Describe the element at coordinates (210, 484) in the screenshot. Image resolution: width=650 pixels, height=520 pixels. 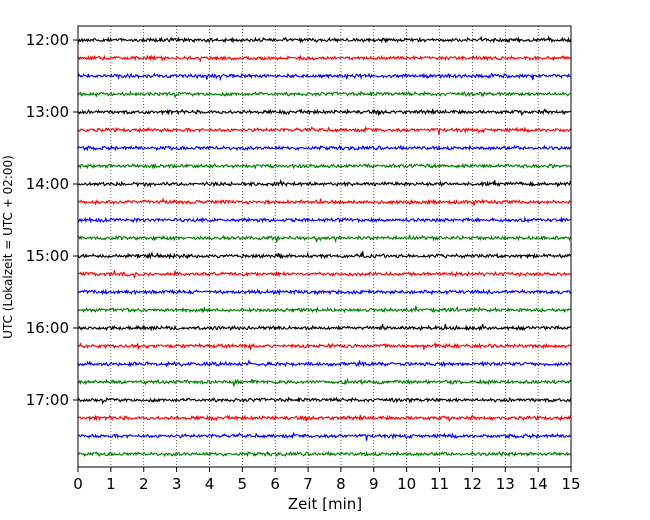
I see `x-tick-label: 4` at that location.